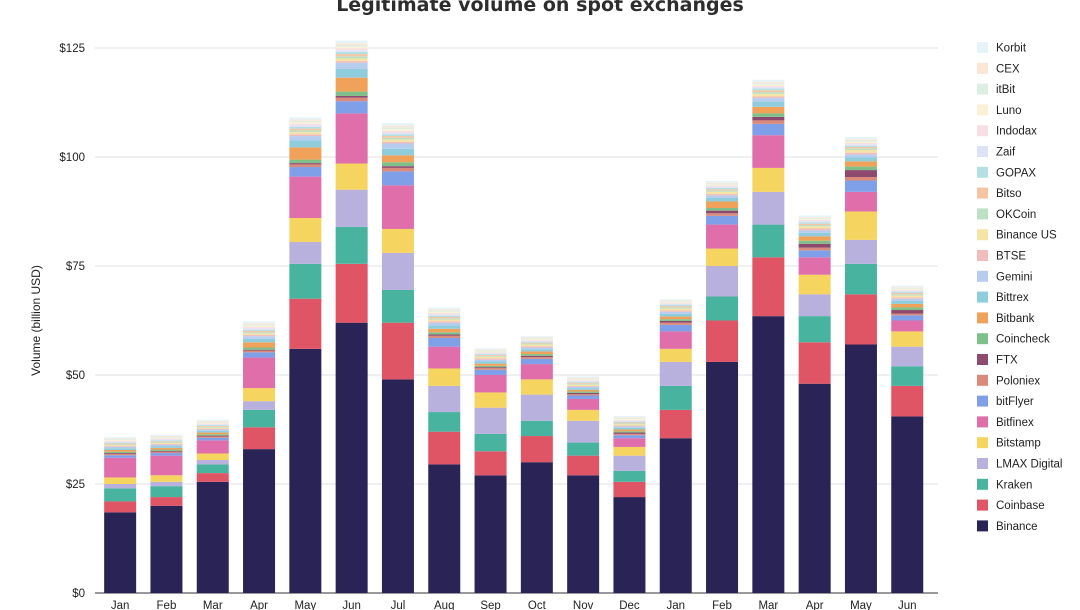  I want to click on x-tick-label: Jul, so click(398, 605).